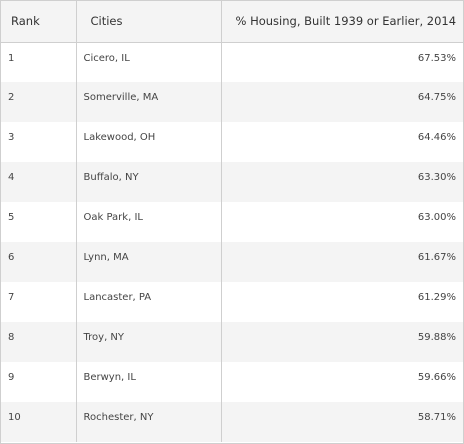 This screenshot has height=444, width=464. Describe the element at coordinates (39, 62) in the screenshot. I see `rank-cell: 1` at that location.